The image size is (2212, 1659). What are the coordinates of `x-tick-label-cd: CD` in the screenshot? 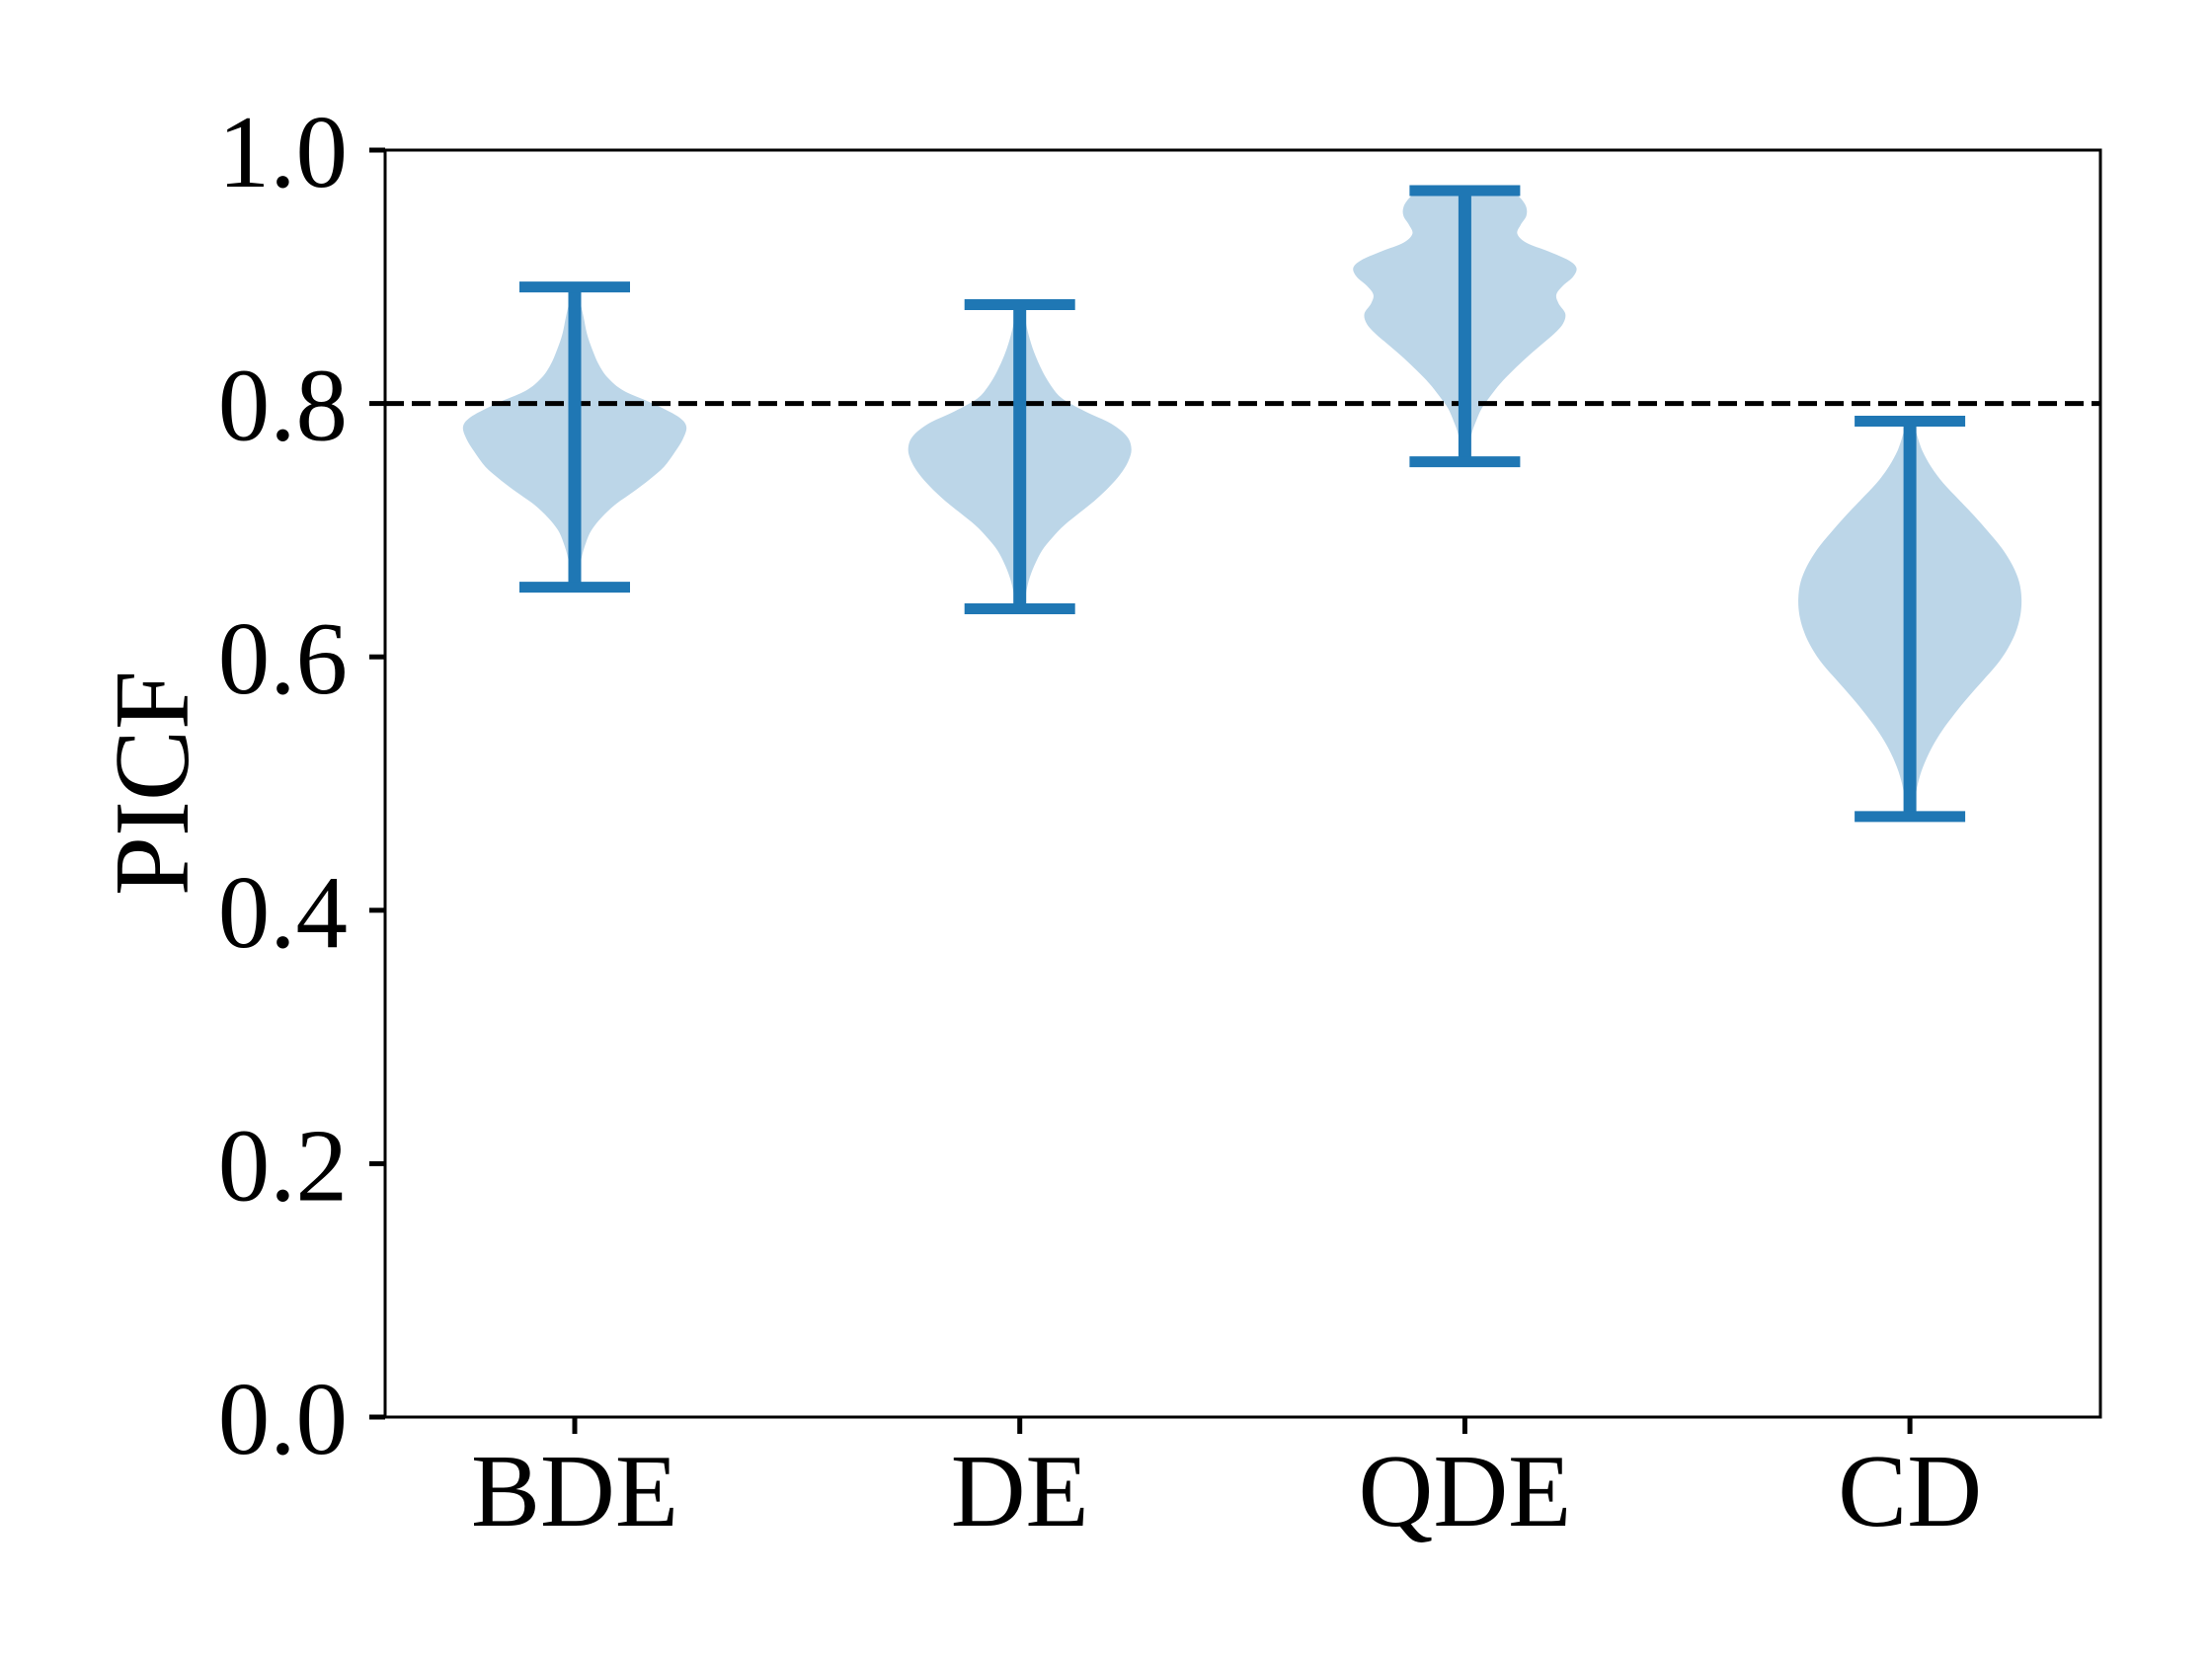 It's located at (1910, 1490).